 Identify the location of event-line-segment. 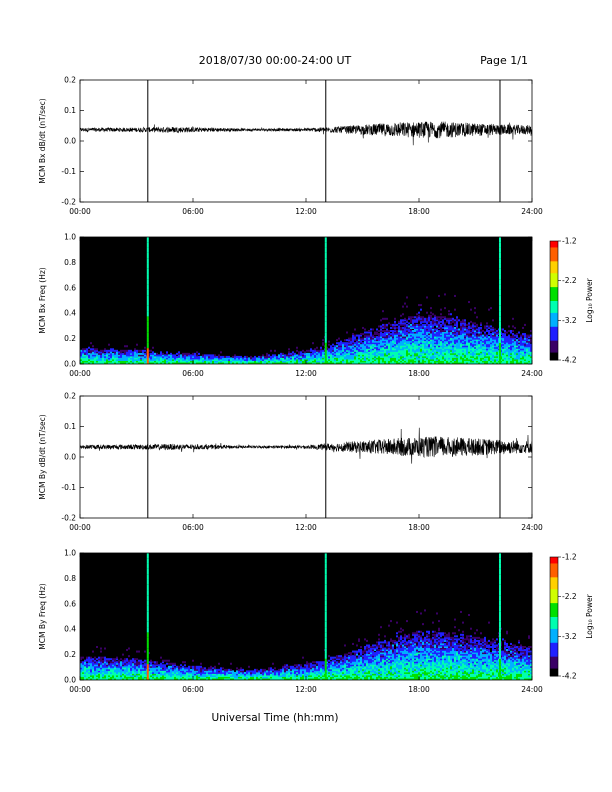
(499, 271).